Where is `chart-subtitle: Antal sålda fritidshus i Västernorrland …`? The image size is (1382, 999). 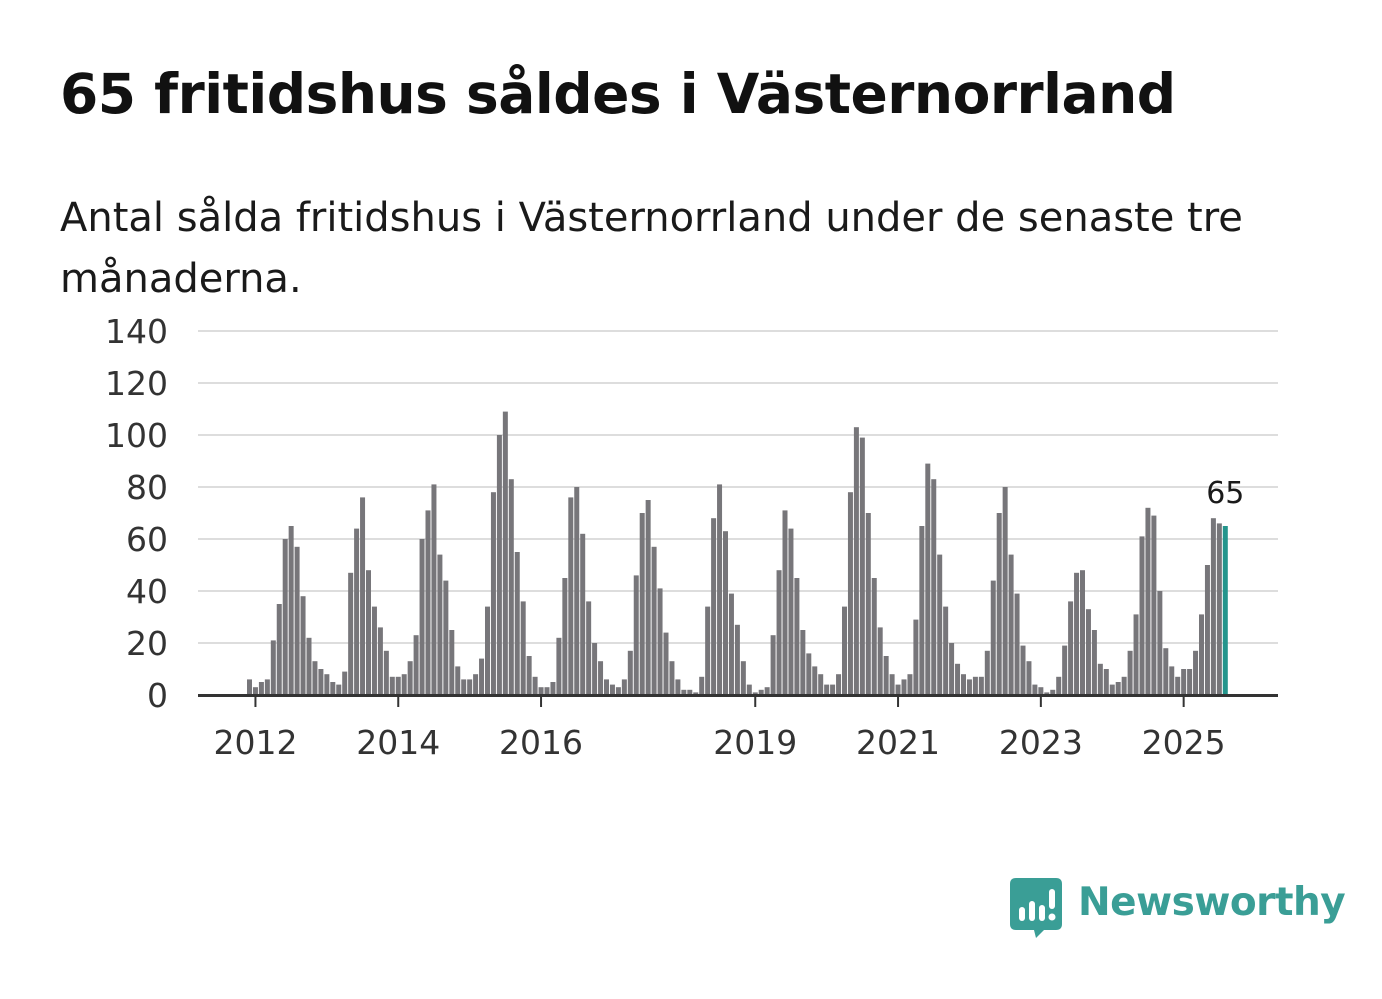
chart-subtitle: Antal sålda fritidshus i Västernorrland … is located at coordinates (651, 248).